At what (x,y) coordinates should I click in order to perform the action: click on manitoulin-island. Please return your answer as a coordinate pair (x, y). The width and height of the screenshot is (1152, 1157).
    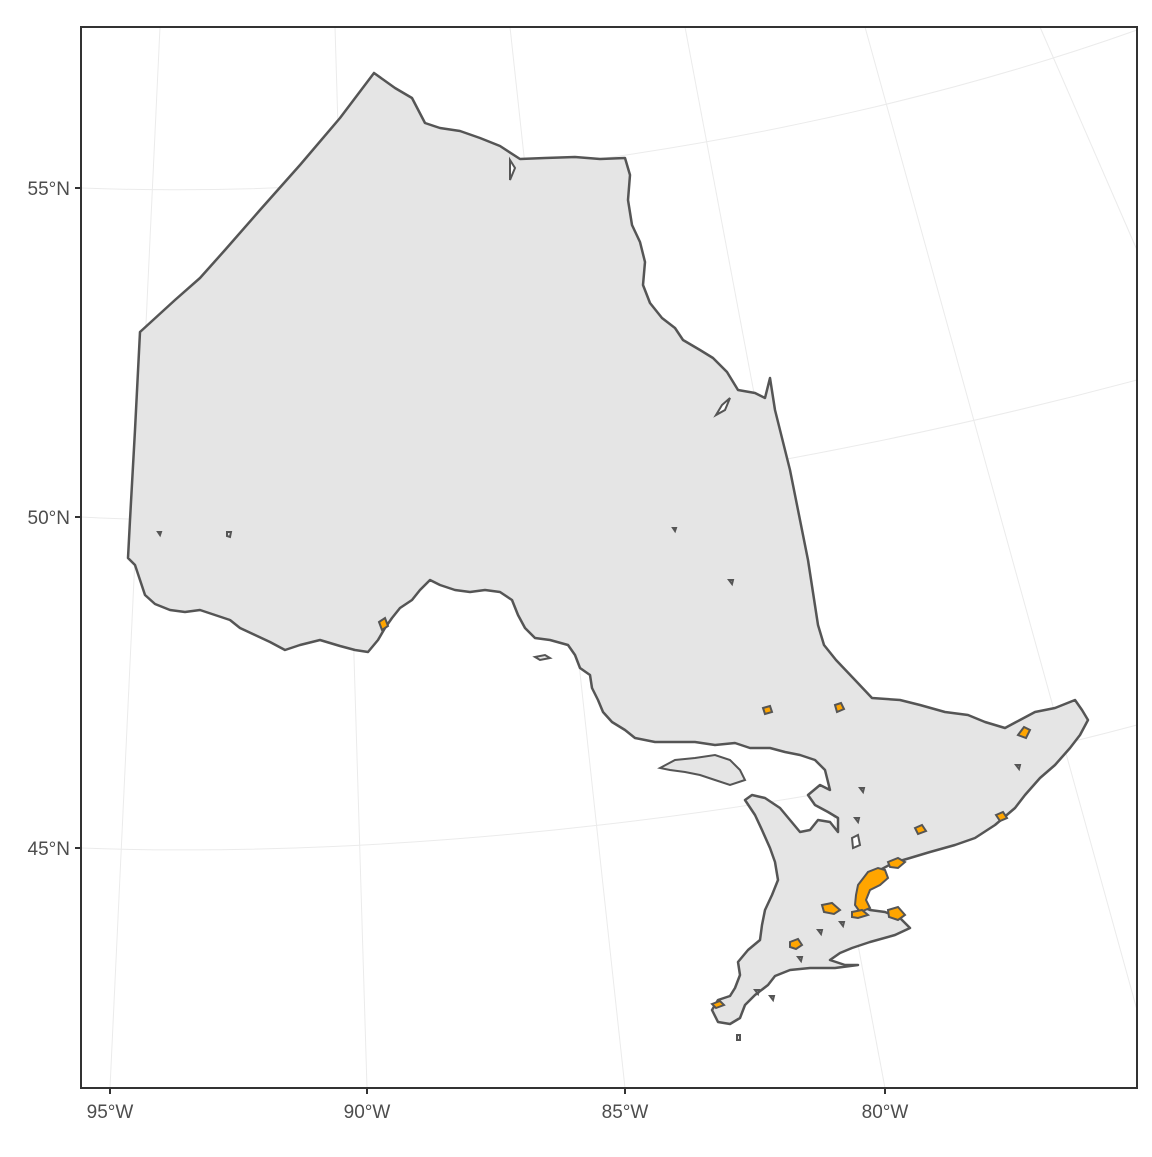
    Looking at the image, I should click on (702, 770).